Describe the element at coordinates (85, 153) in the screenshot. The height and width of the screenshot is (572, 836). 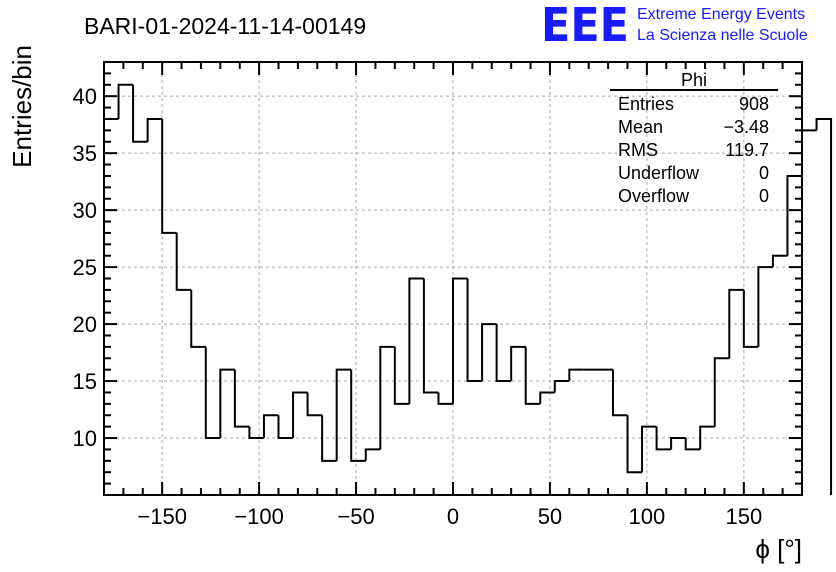
I see `y-tick-label: 35` at that location.